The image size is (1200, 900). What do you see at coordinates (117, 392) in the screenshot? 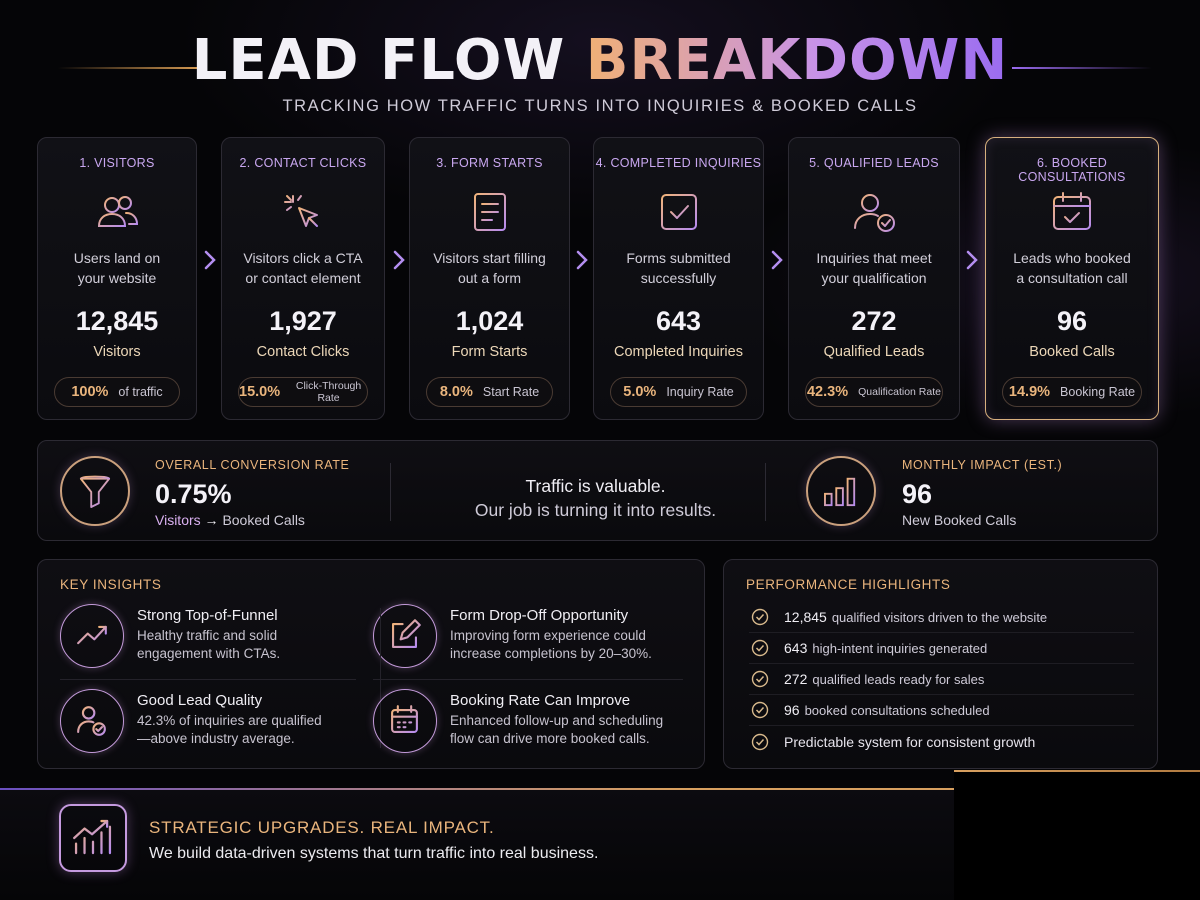
I see `stage-rate-pill: 100% of traffic` at bounding box center [117, 392].